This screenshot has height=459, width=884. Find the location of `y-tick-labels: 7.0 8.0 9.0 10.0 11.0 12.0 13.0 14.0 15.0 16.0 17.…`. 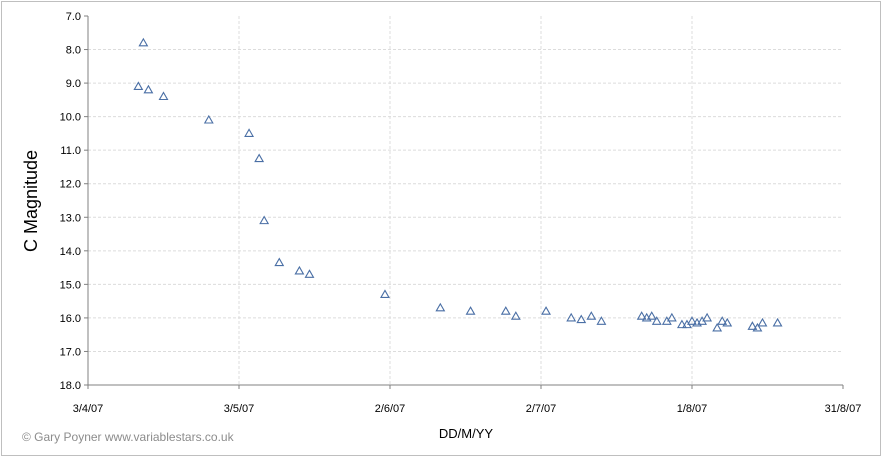

y-tick-labels: 7.0 8.0 9.0 10.0 11.0 12.0 13.0 14.0 15.0 16.0 17.… is located at coordinates (70, 201).